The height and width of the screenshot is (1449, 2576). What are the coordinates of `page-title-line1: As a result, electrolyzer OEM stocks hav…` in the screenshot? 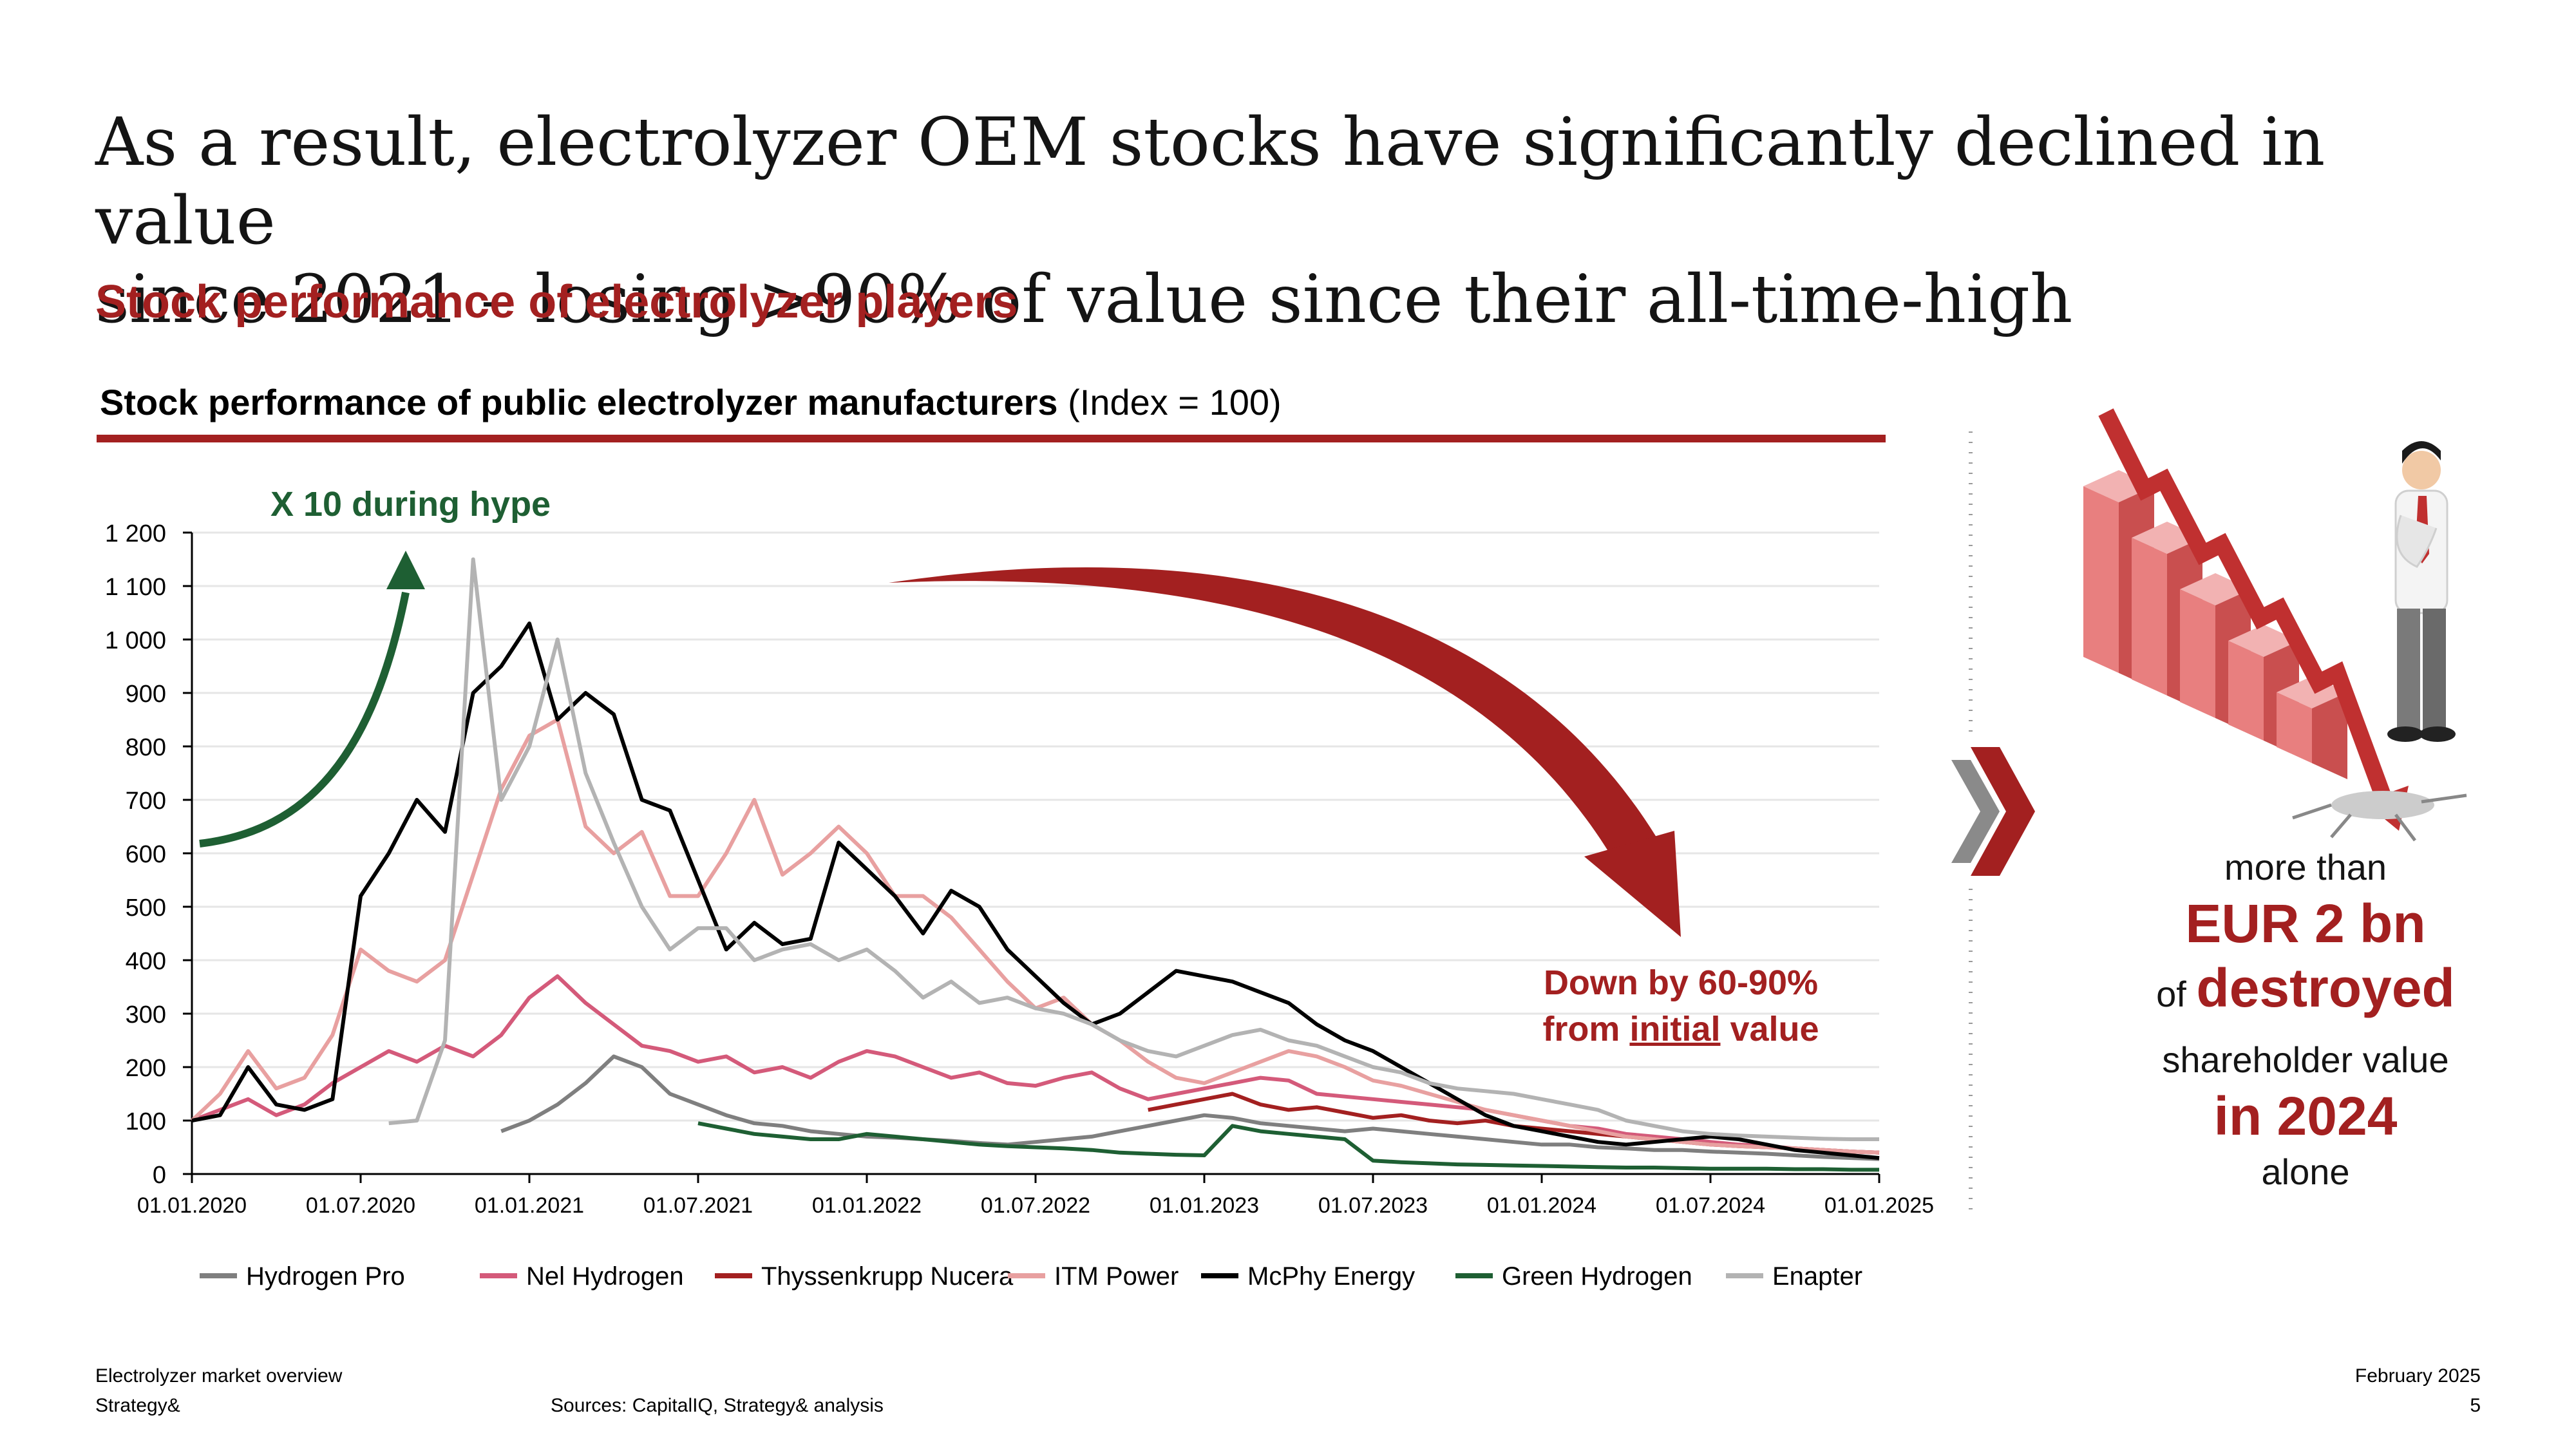 It's located at (1210, 182).